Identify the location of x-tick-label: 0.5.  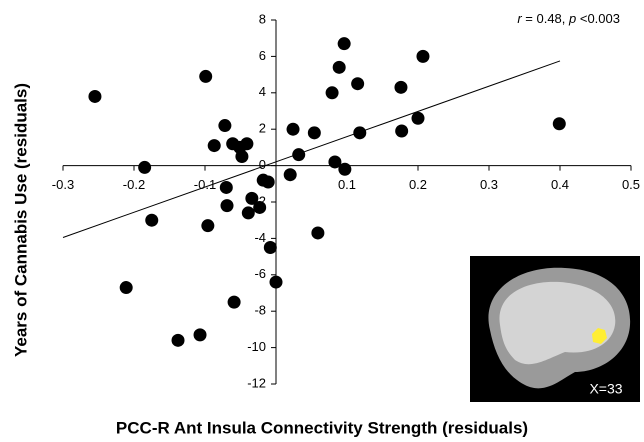
(631, 184).